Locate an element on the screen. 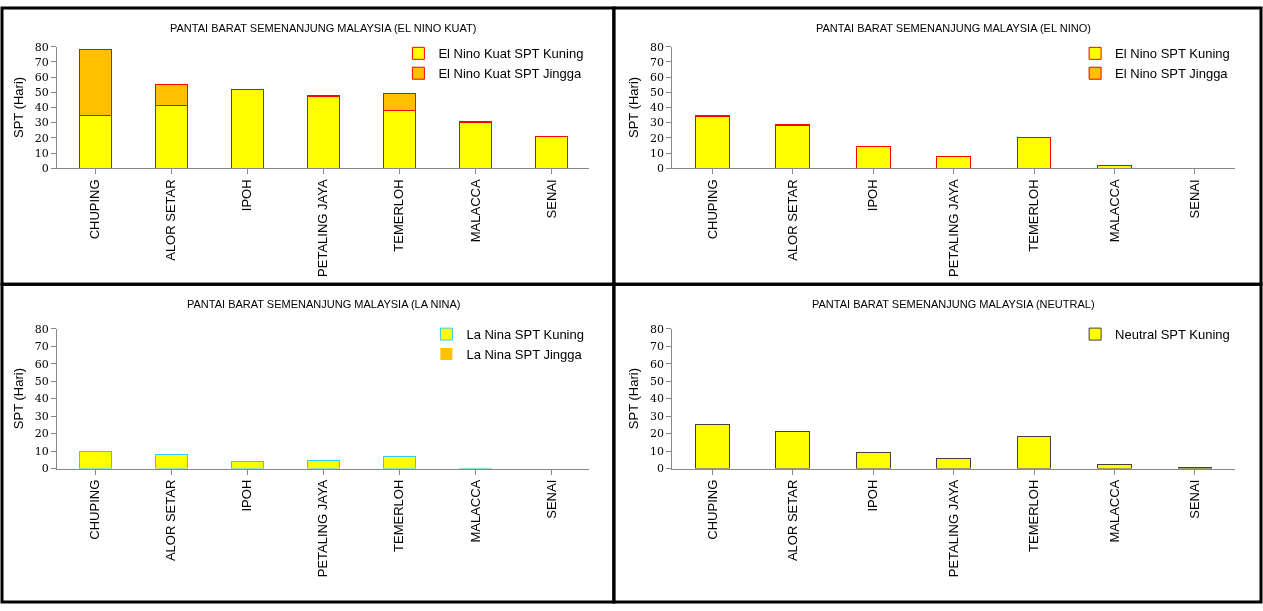 Image resolution: width=1263 pixels, height=611 pixels. legend-label: El Nino SPT Kuning is located at coordinates (1172, 54).